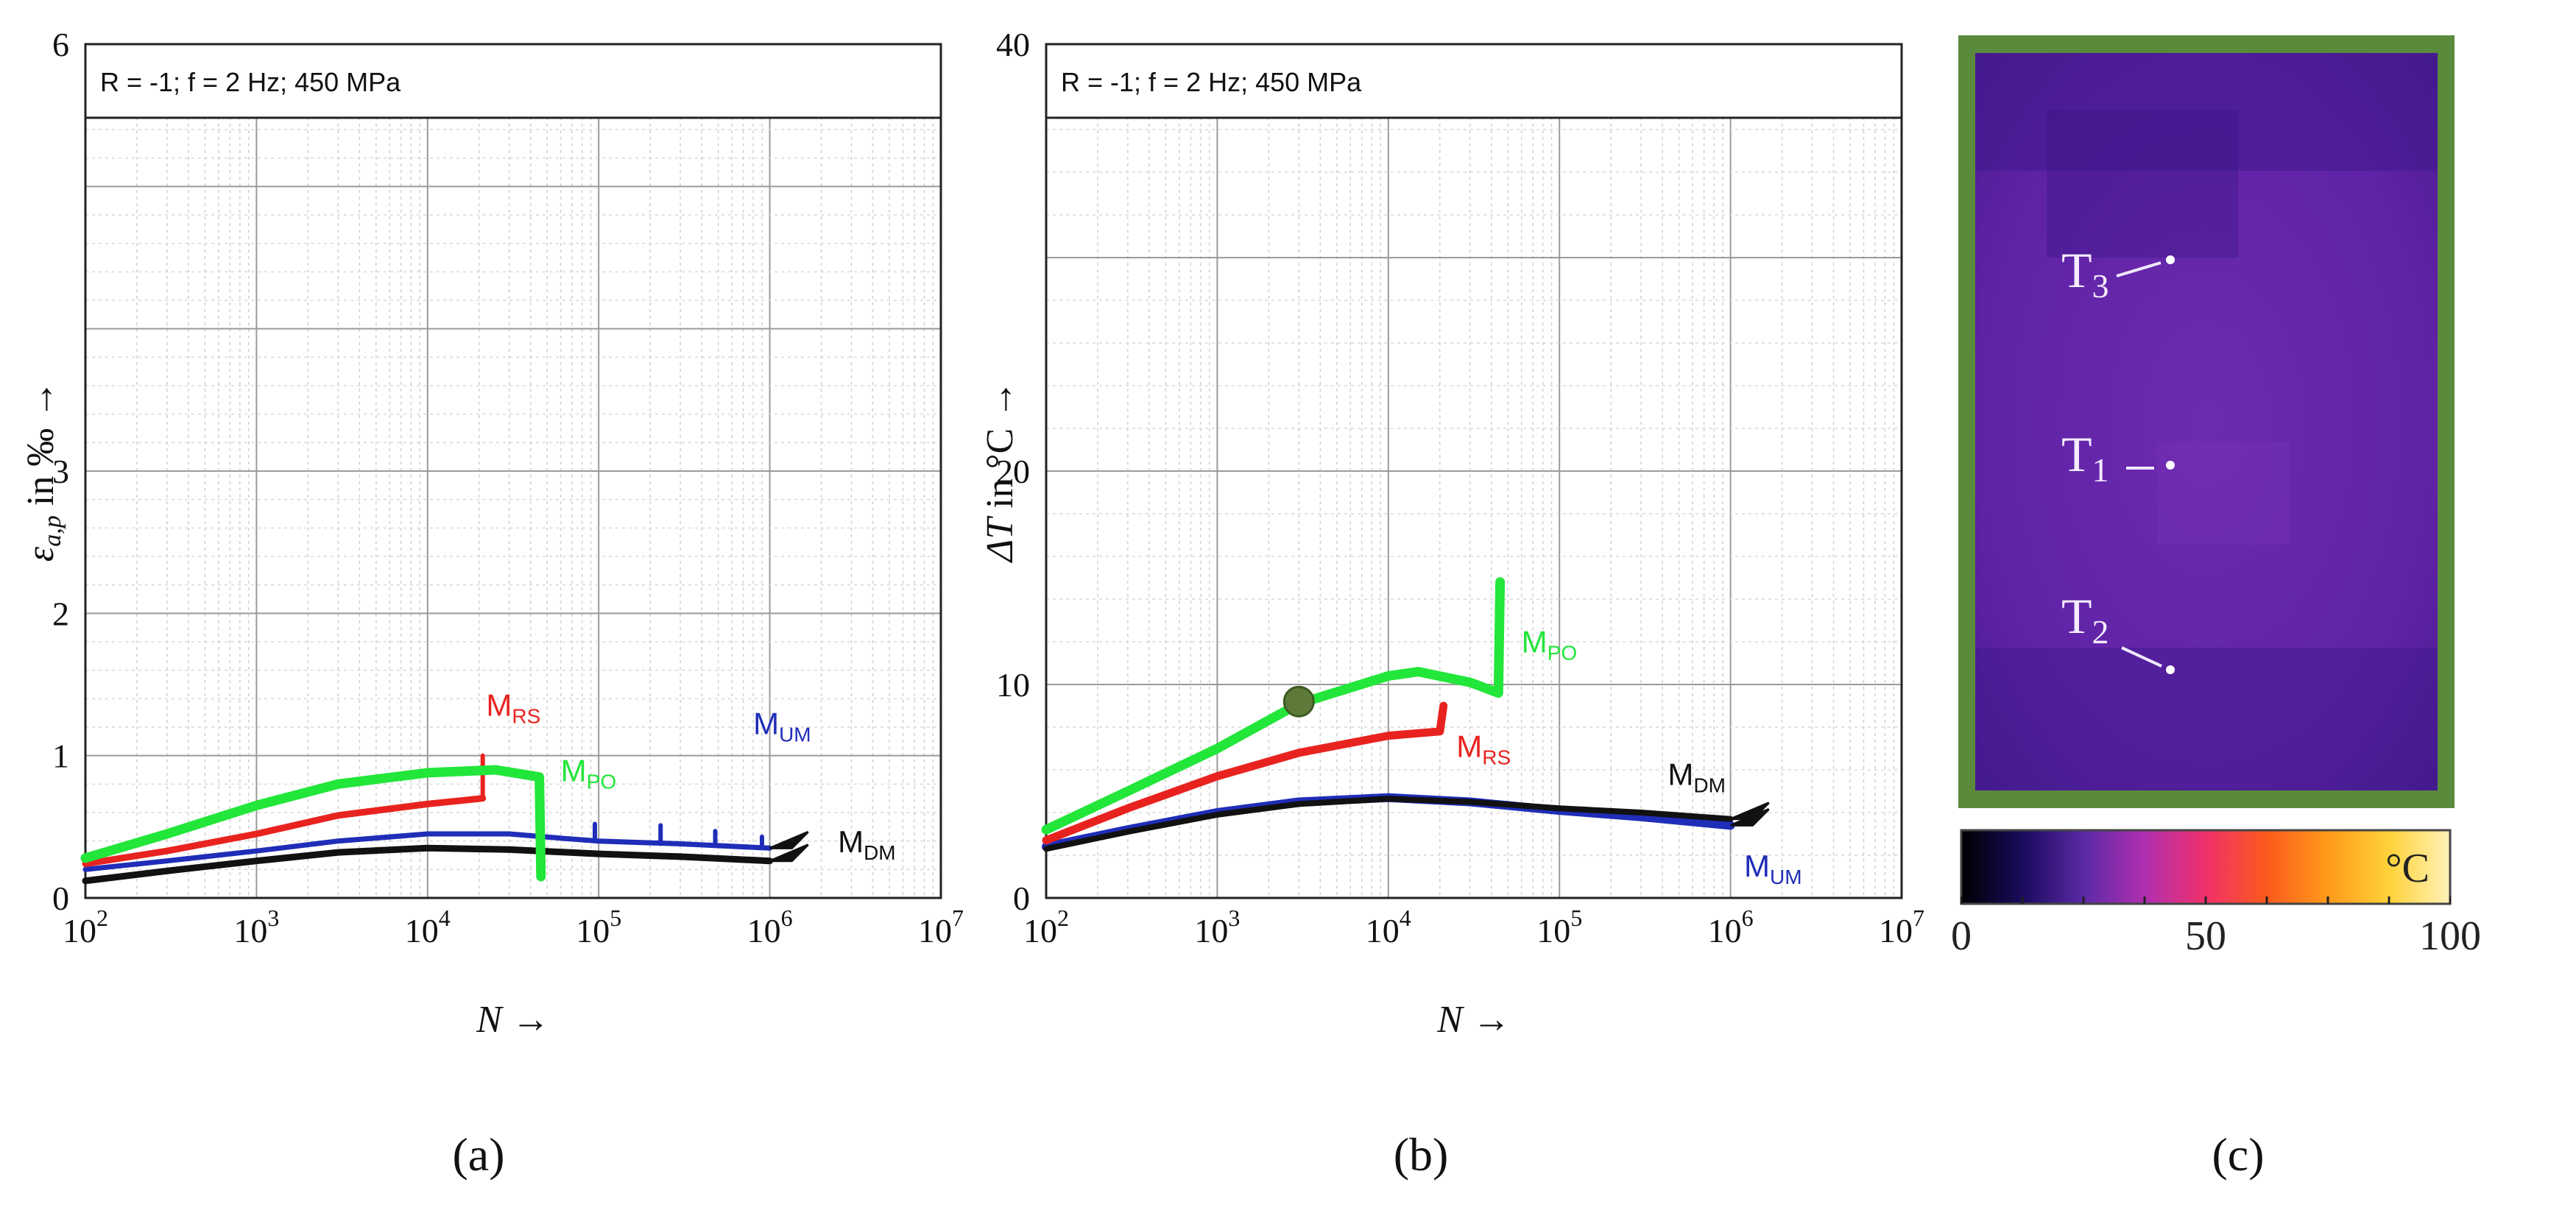 This screenshot has height=1210, width=2576. I want to click on a-series-m-po, so click(313, 823).